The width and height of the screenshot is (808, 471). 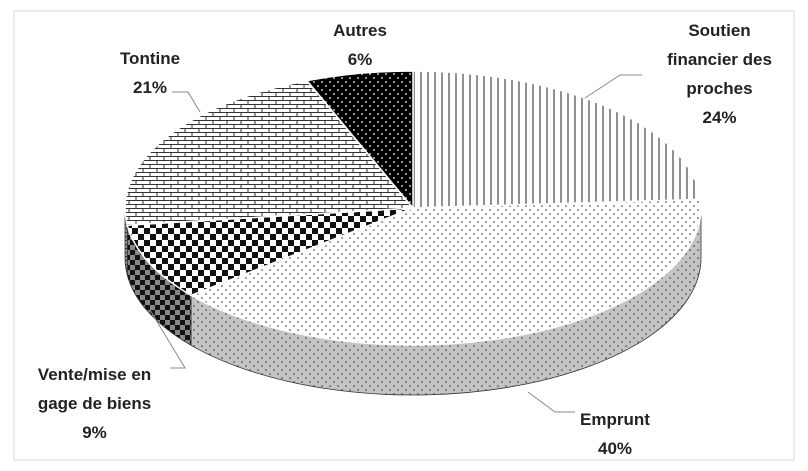 I want to click on value-label: 24%, so click(x=719, y=117).